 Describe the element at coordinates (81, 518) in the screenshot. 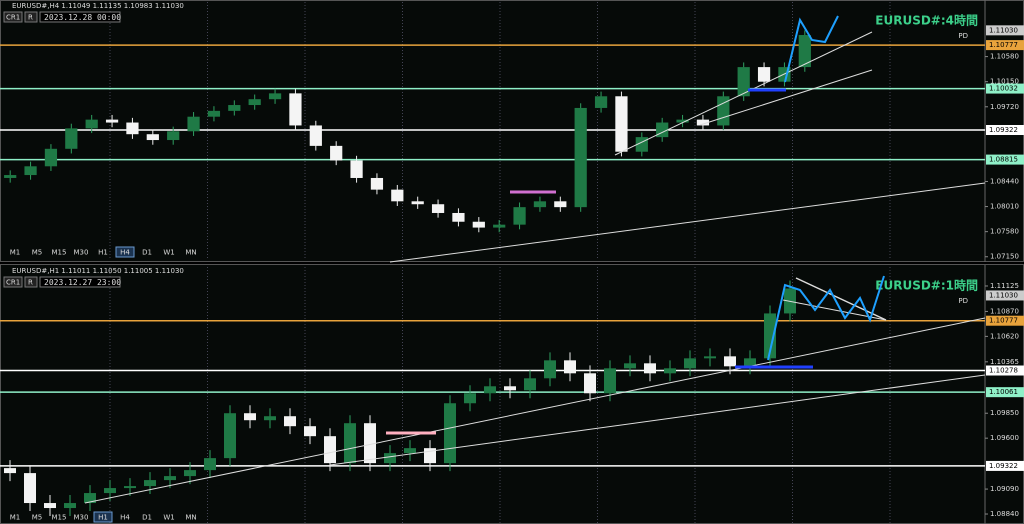

I see `timeframe-label: M30` at that location.